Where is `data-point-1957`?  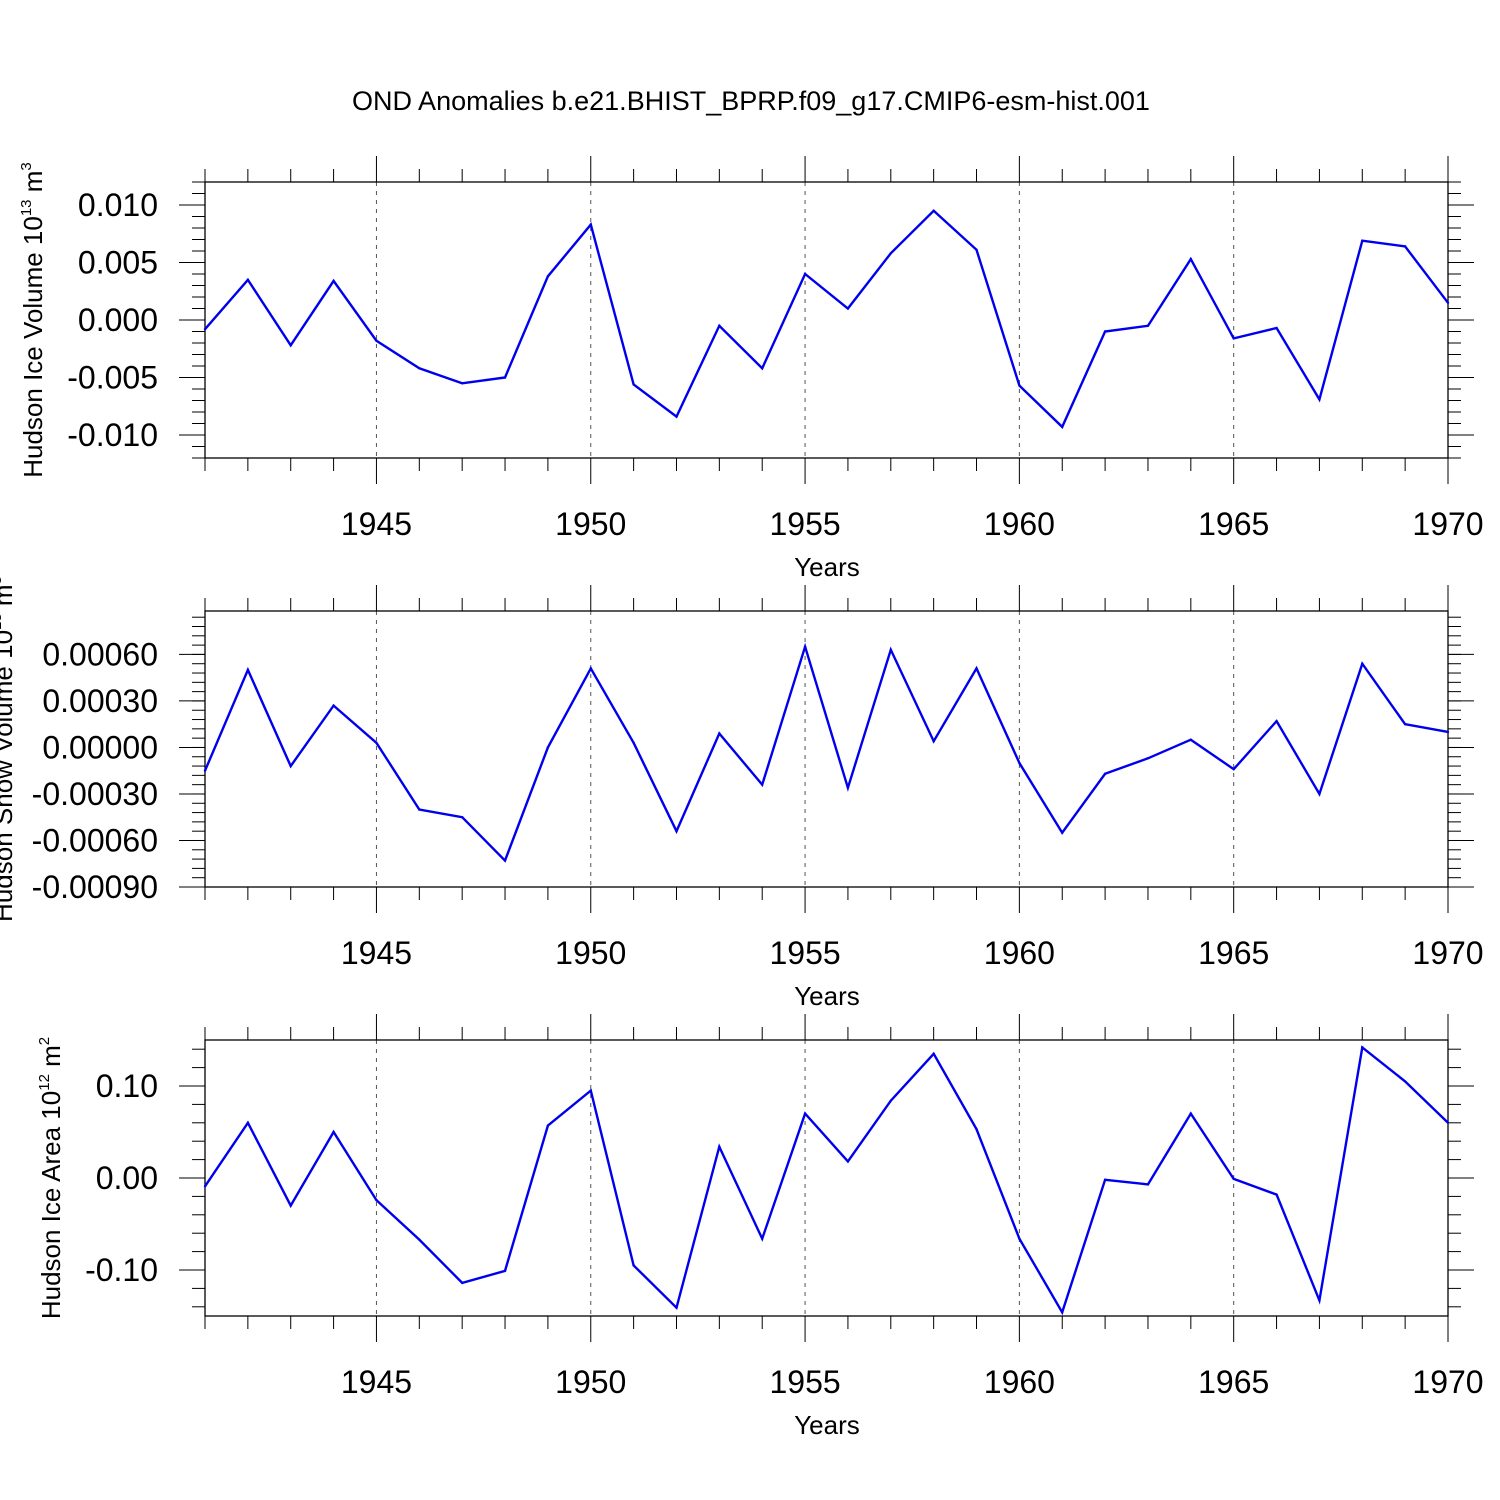
data-point-1957 is located at coordinates (890, 1100).